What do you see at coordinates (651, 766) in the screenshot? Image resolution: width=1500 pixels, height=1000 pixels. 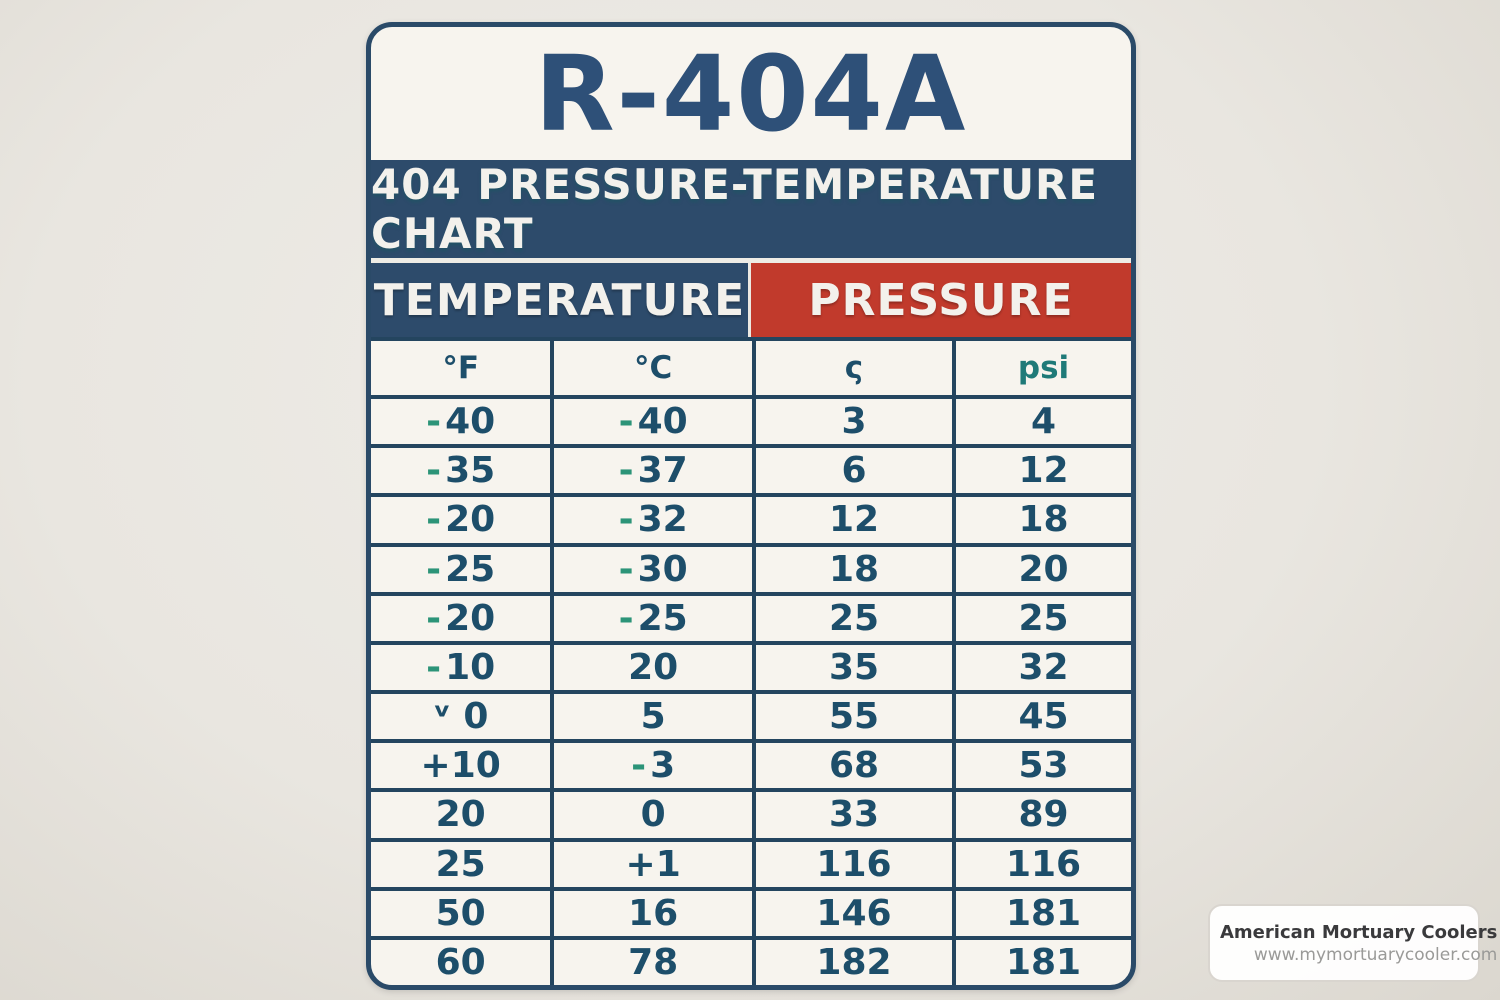 I see `table-cell: -3` at bounding box center [651, 766].